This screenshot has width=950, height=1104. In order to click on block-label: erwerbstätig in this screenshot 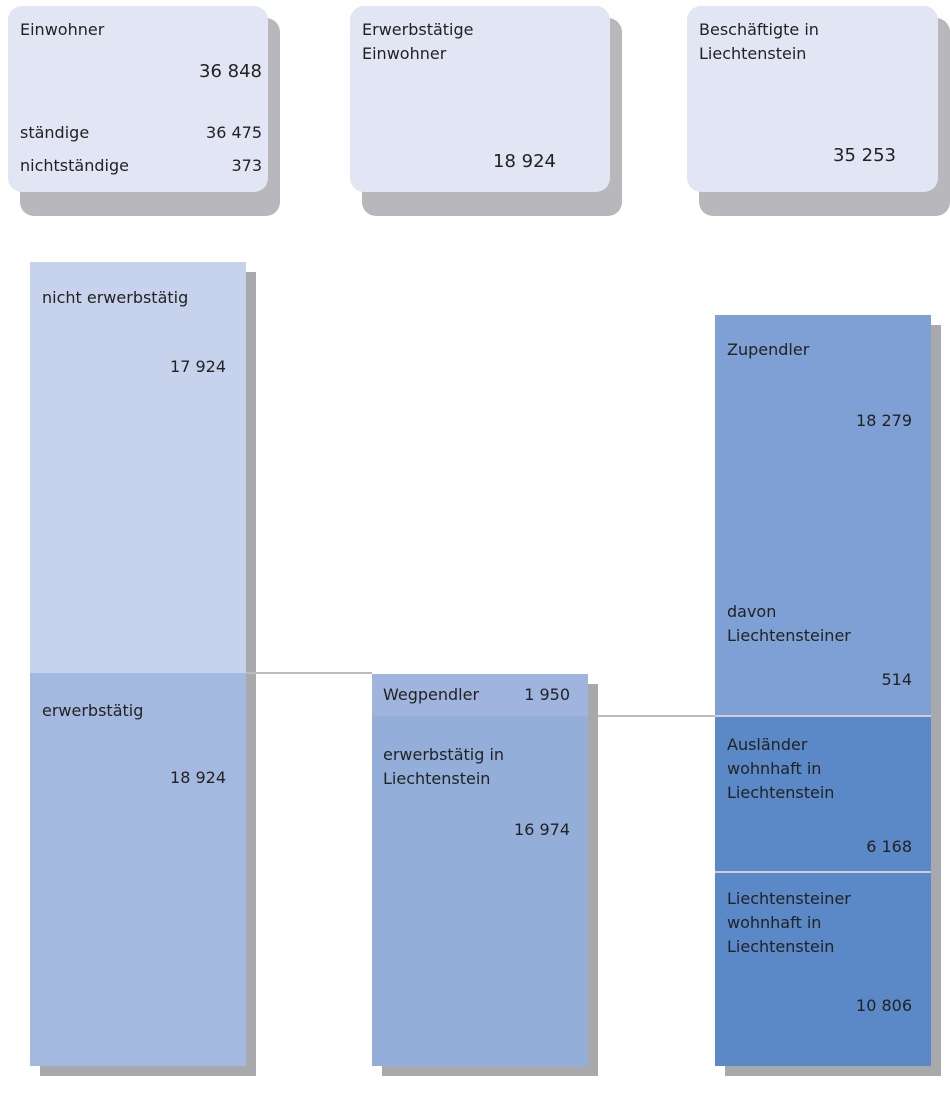, I will do `click(93, 710)`.